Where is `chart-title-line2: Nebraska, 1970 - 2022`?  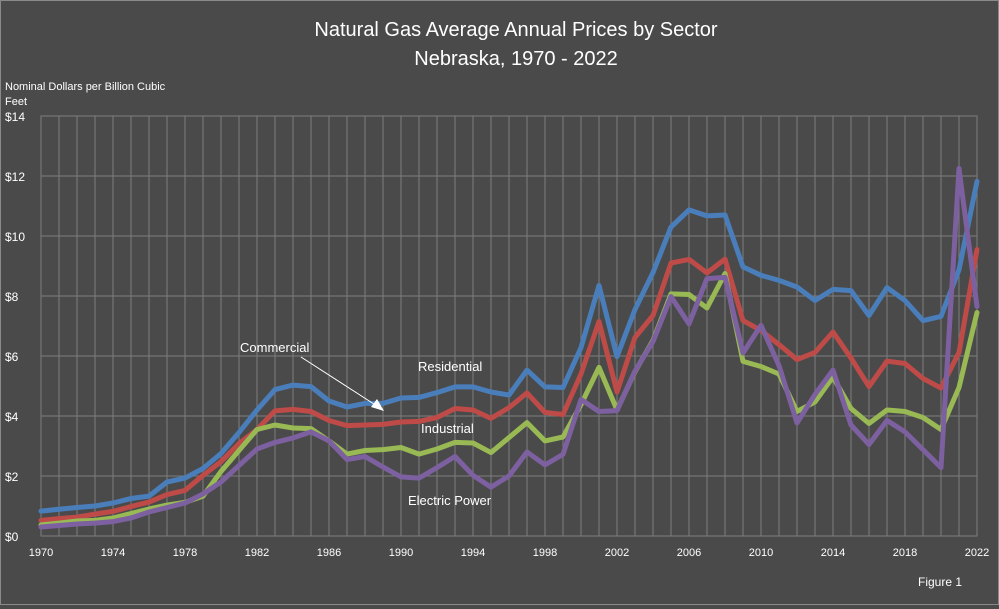
chart-title-line2: Nebraska, 1970 - 2022 is located at coordinates (515, 59).